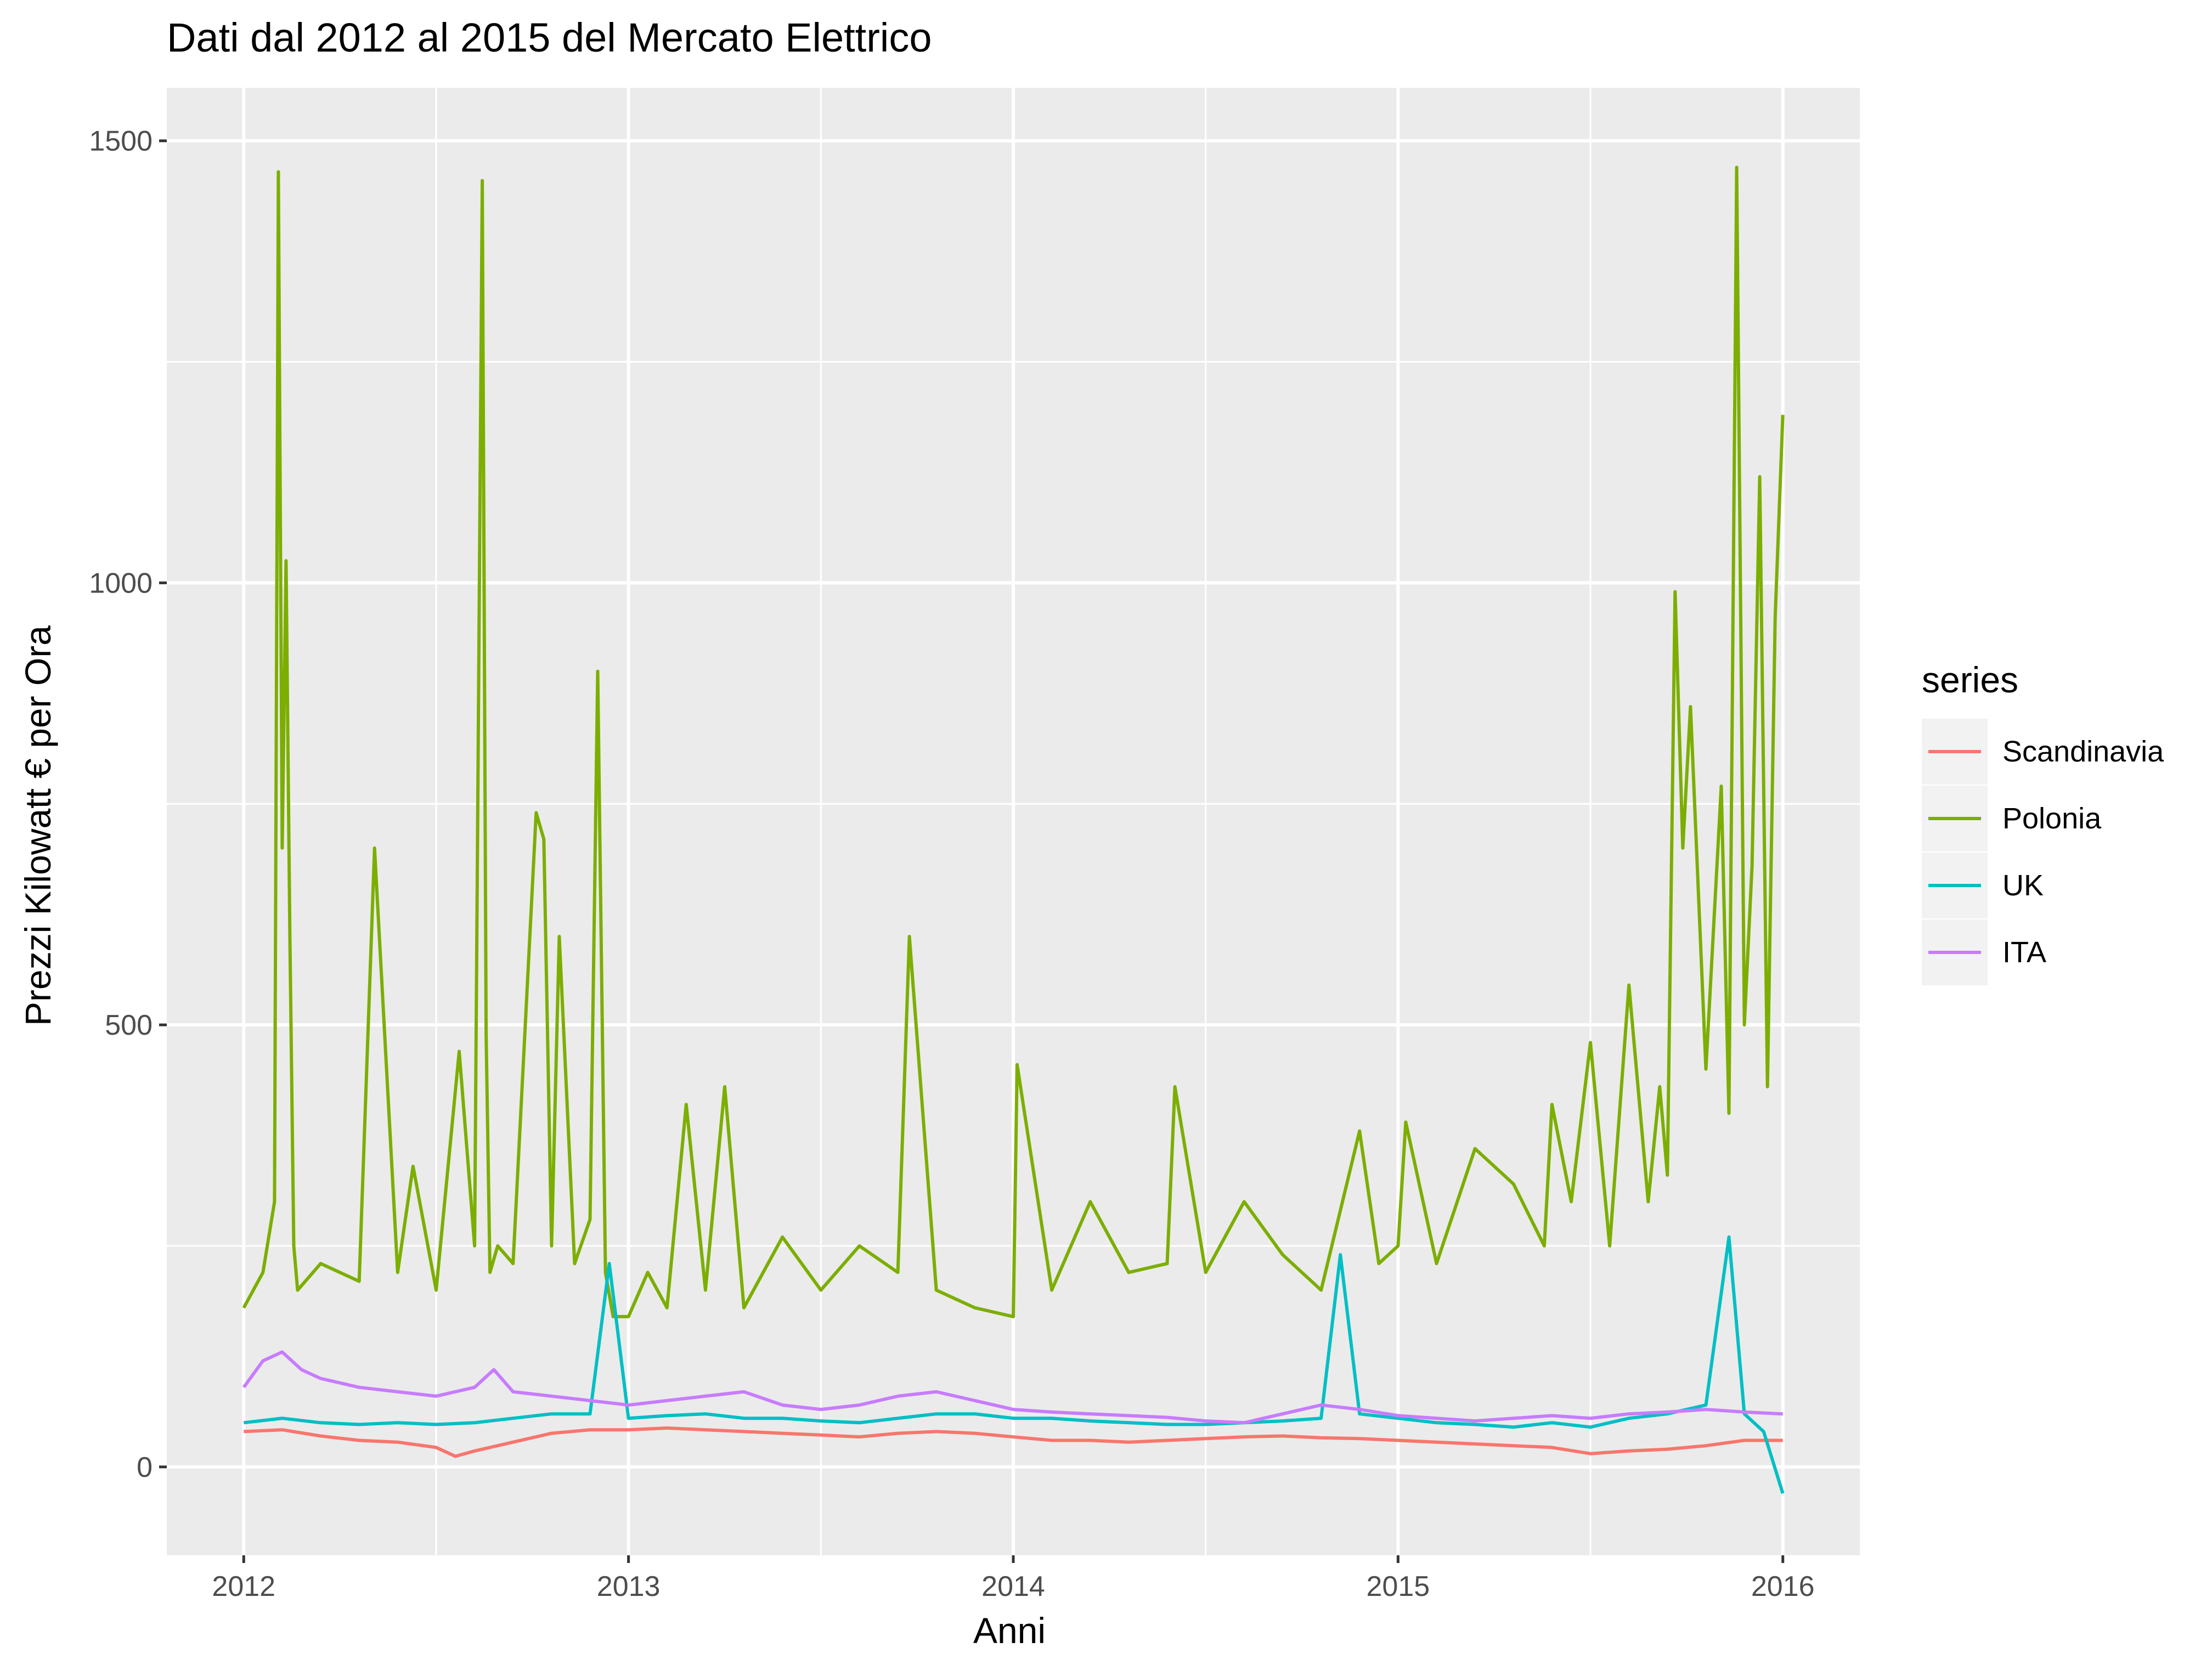  What do you see at coordinates (1398, 1586) in the screenshot?
I see `x-tick-label: 2015` at bounding box center [1398, 1586].